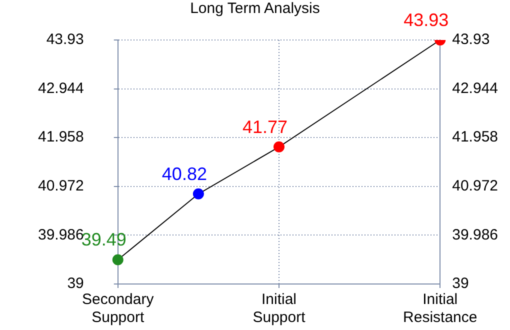 The height and width of the screenshot is (330, 510). Describe the element at coordinates (426, 20) in the screenshot. I see `data-label: 43.93` at that location.